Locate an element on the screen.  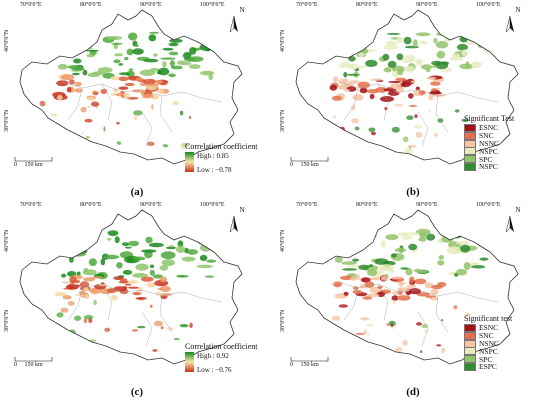
legend-item-label: ESPC is located at coordinates (488, 367).